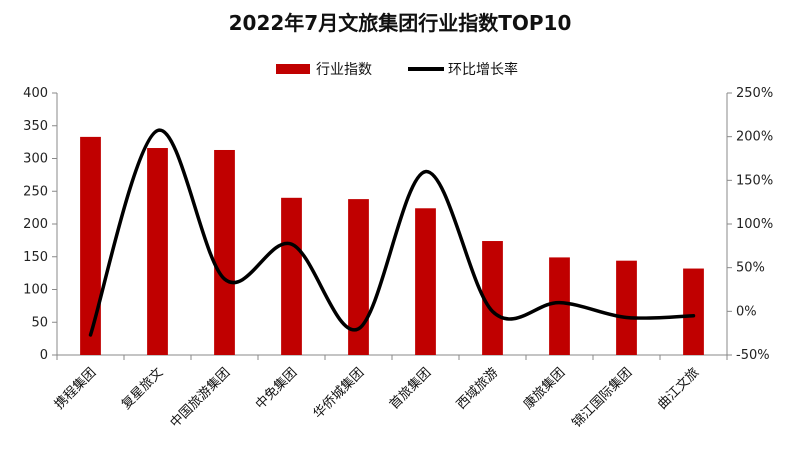  I want to click on legend-label-line: 环比增长率, so click(483, 69).